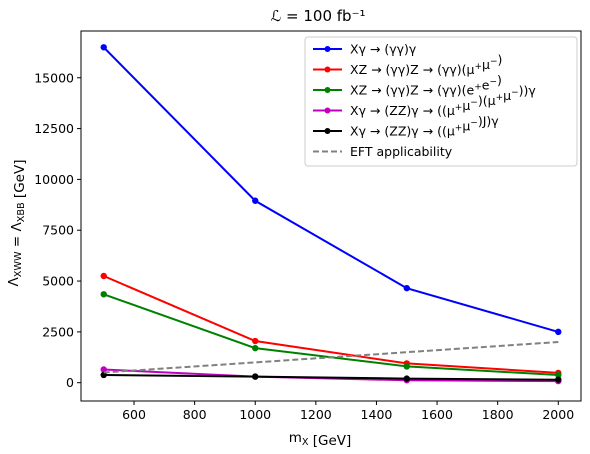 The image size is (590, 454). Describe the element at coordinates (348, 411) in the screenshot. I see `x-axis: 600 800 1000 1200 1400 1600 1800 2000` at that location.